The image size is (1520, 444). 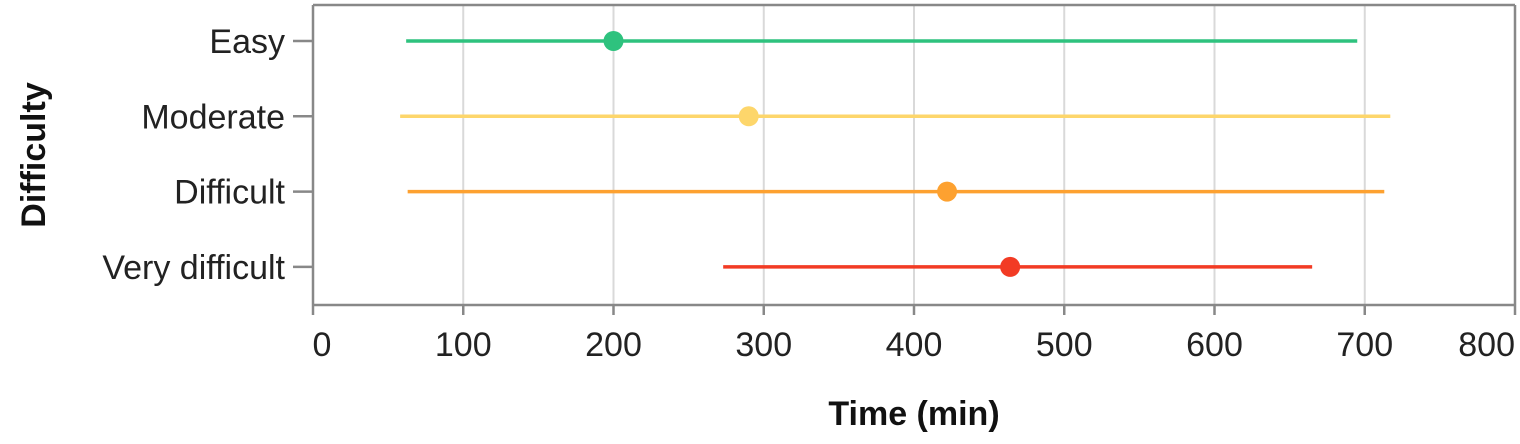 What do you see at coordinates (229, 193) in the screenshot?
I see `y-tick-label: Difficult` at bounding box center [229, 193].